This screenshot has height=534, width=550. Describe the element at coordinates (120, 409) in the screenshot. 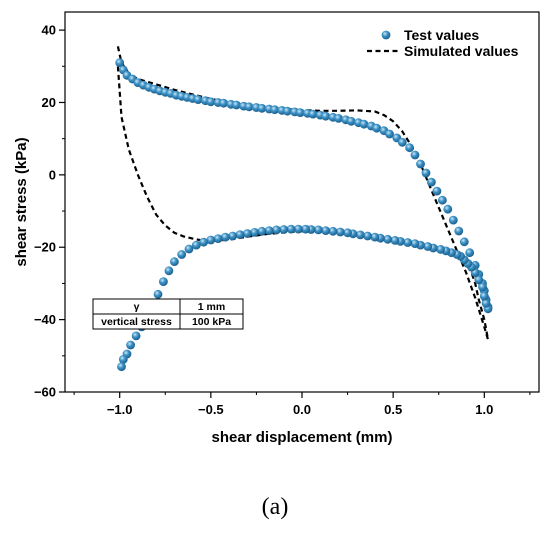

I see `x-tick-label: −1.0` at that location.